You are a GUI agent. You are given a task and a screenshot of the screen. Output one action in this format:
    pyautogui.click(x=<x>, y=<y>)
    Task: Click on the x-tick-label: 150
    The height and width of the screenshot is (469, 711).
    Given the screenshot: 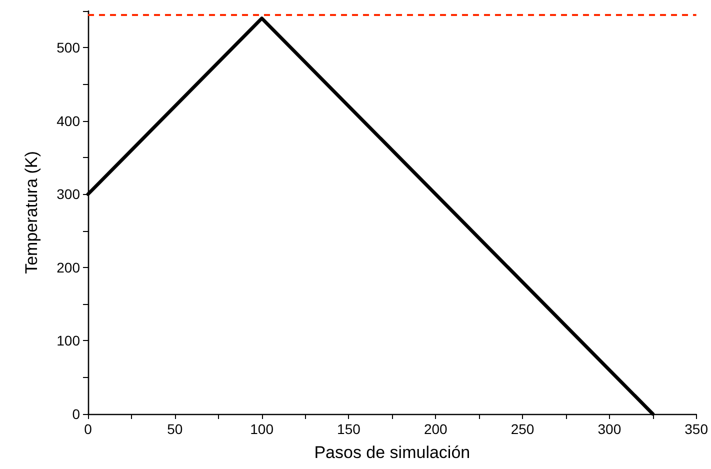 What is the action you would take?
    pyautogui.click(x=349, y=429)
    